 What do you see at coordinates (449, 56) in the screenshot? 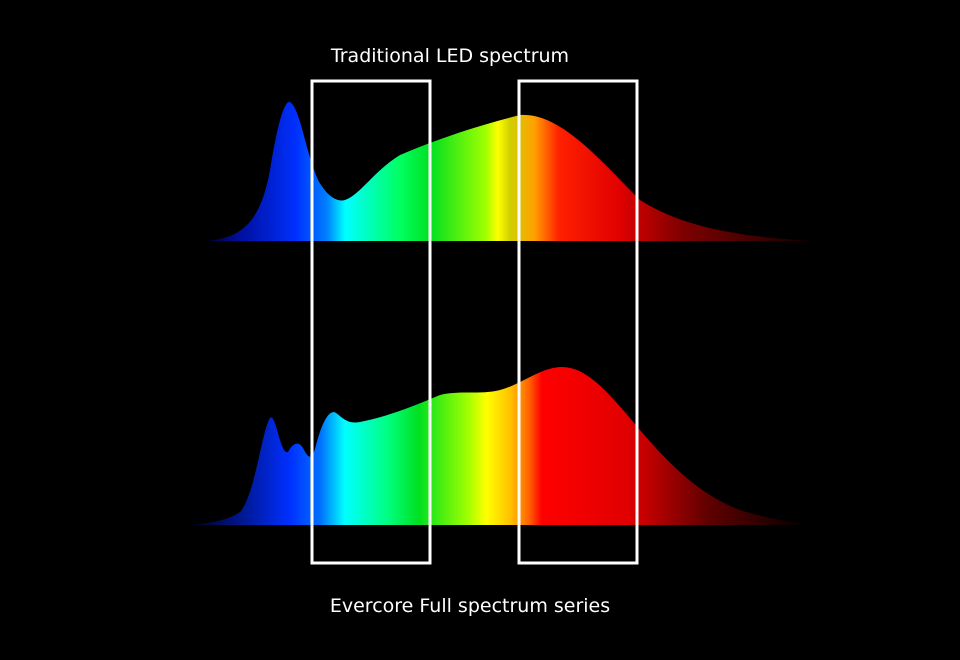
I see `top-title: Traditional LED spectrum` at bounding box center [449, 56].